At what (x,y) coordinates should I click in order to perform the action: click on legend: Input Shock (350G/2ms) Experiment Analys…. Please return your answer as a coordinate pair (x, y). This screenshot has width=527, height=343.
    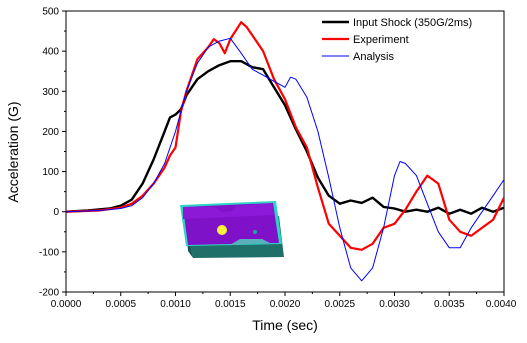
    Looking at the image, I should click on (397, 40).